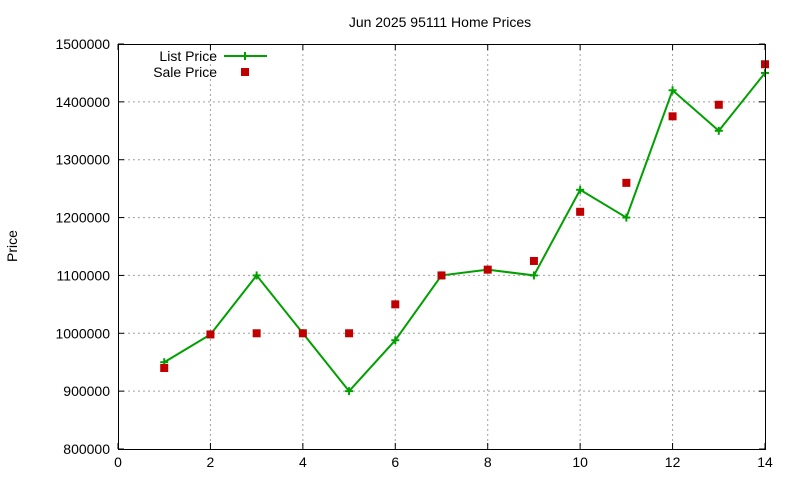  Describe the element at coordinates (82, 333) in the screenshot. I see `y-tick-label: 1000000` at that location.